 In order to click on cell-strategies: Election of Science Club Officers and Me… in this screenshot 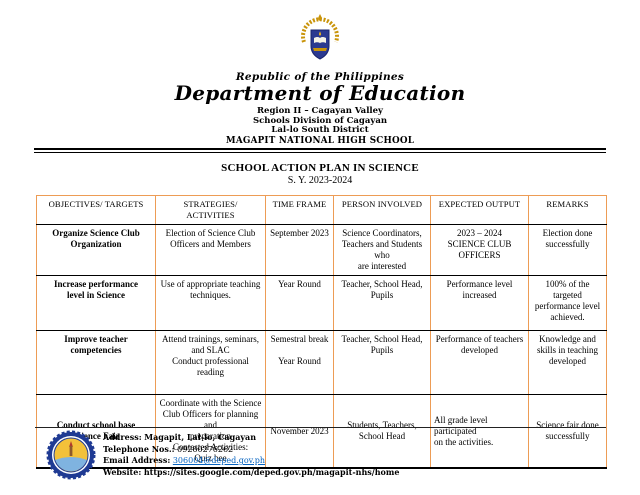, I will do `click(210, 250)`.